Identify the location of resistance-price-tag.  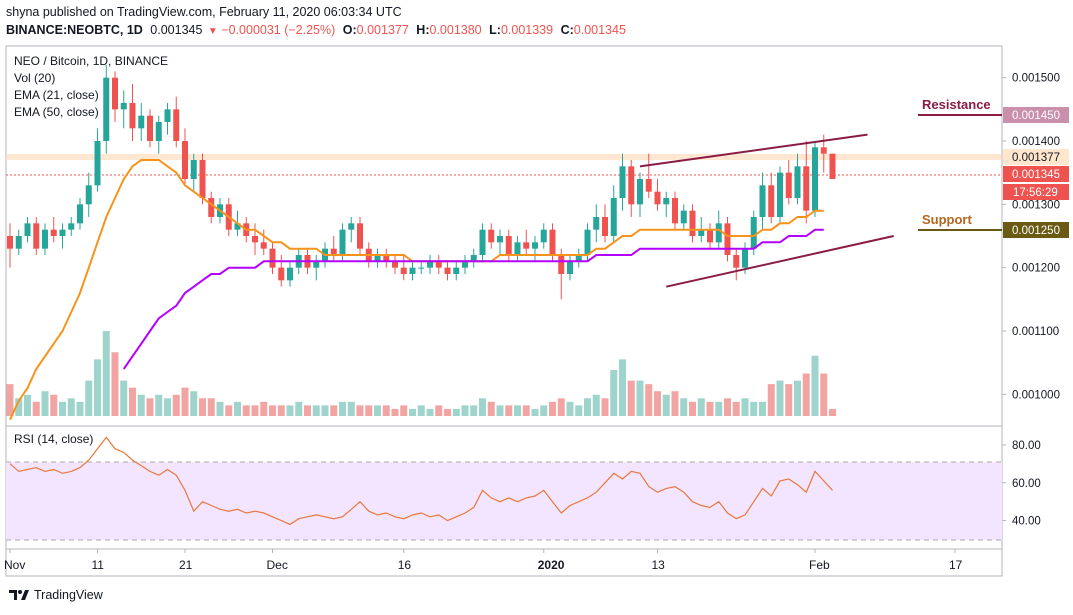
(1036, 115).